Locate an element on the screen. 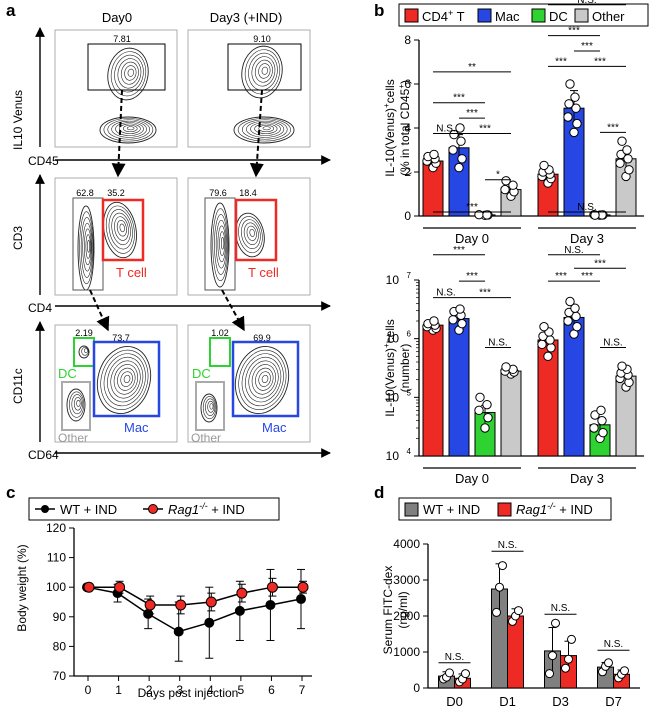 The image size is (652, 709). legend-d: WT + IND Rag1-/- + IND is located at coordinates (505, 509).